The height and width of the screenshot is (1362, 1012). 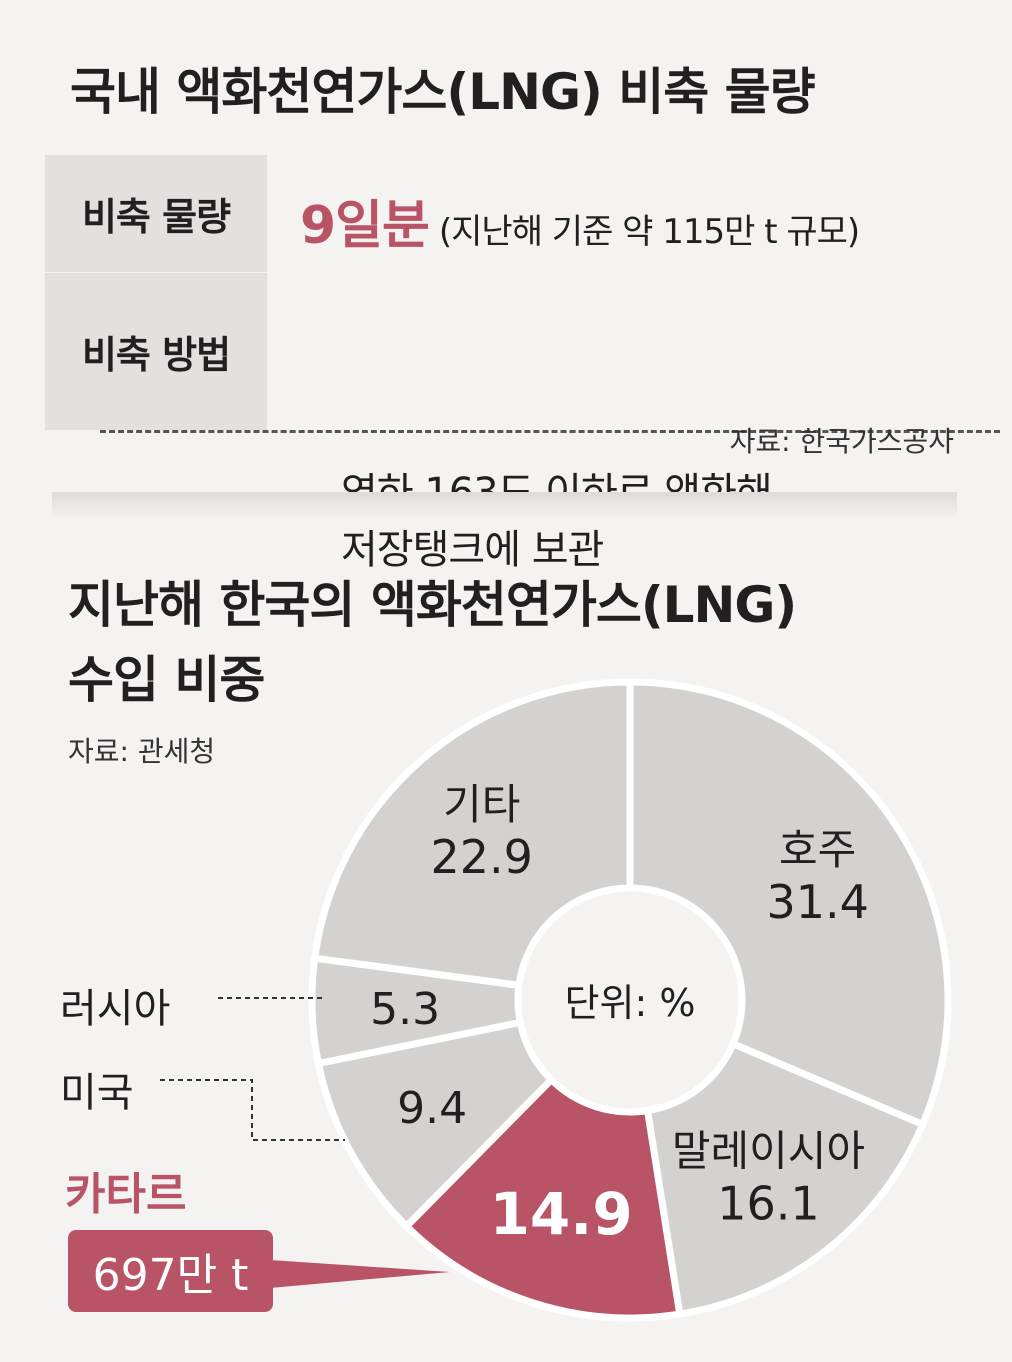 What do you see at coordinates (405, 1009) in the screenshot?
I see `slice-value-4: 5.3` at bounding box center [405, 1009].